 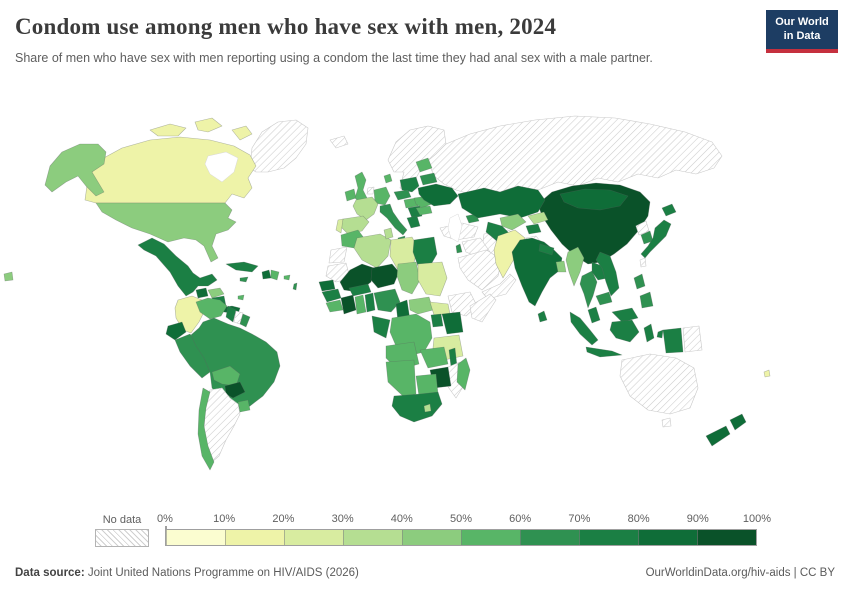 What do you see at coordinates (542, 316) in the screenshot?
I see `country-sri-lanka` at bounding box center [542, 316].